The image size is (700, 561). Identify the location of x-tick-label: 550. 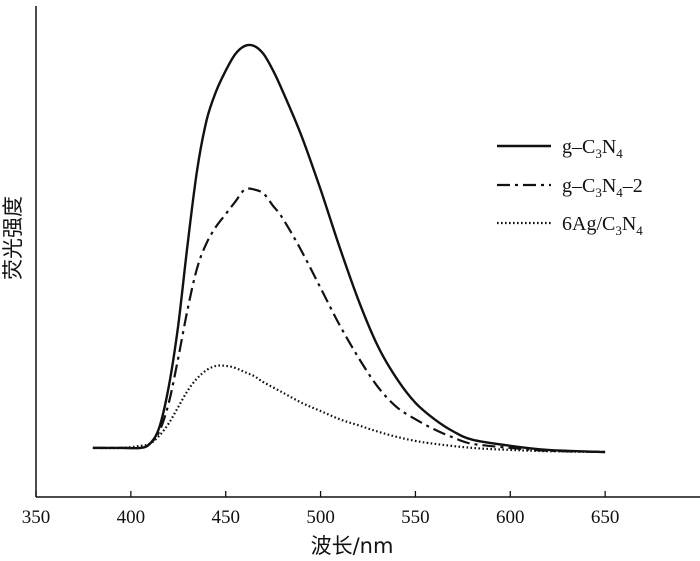
(415, 517).